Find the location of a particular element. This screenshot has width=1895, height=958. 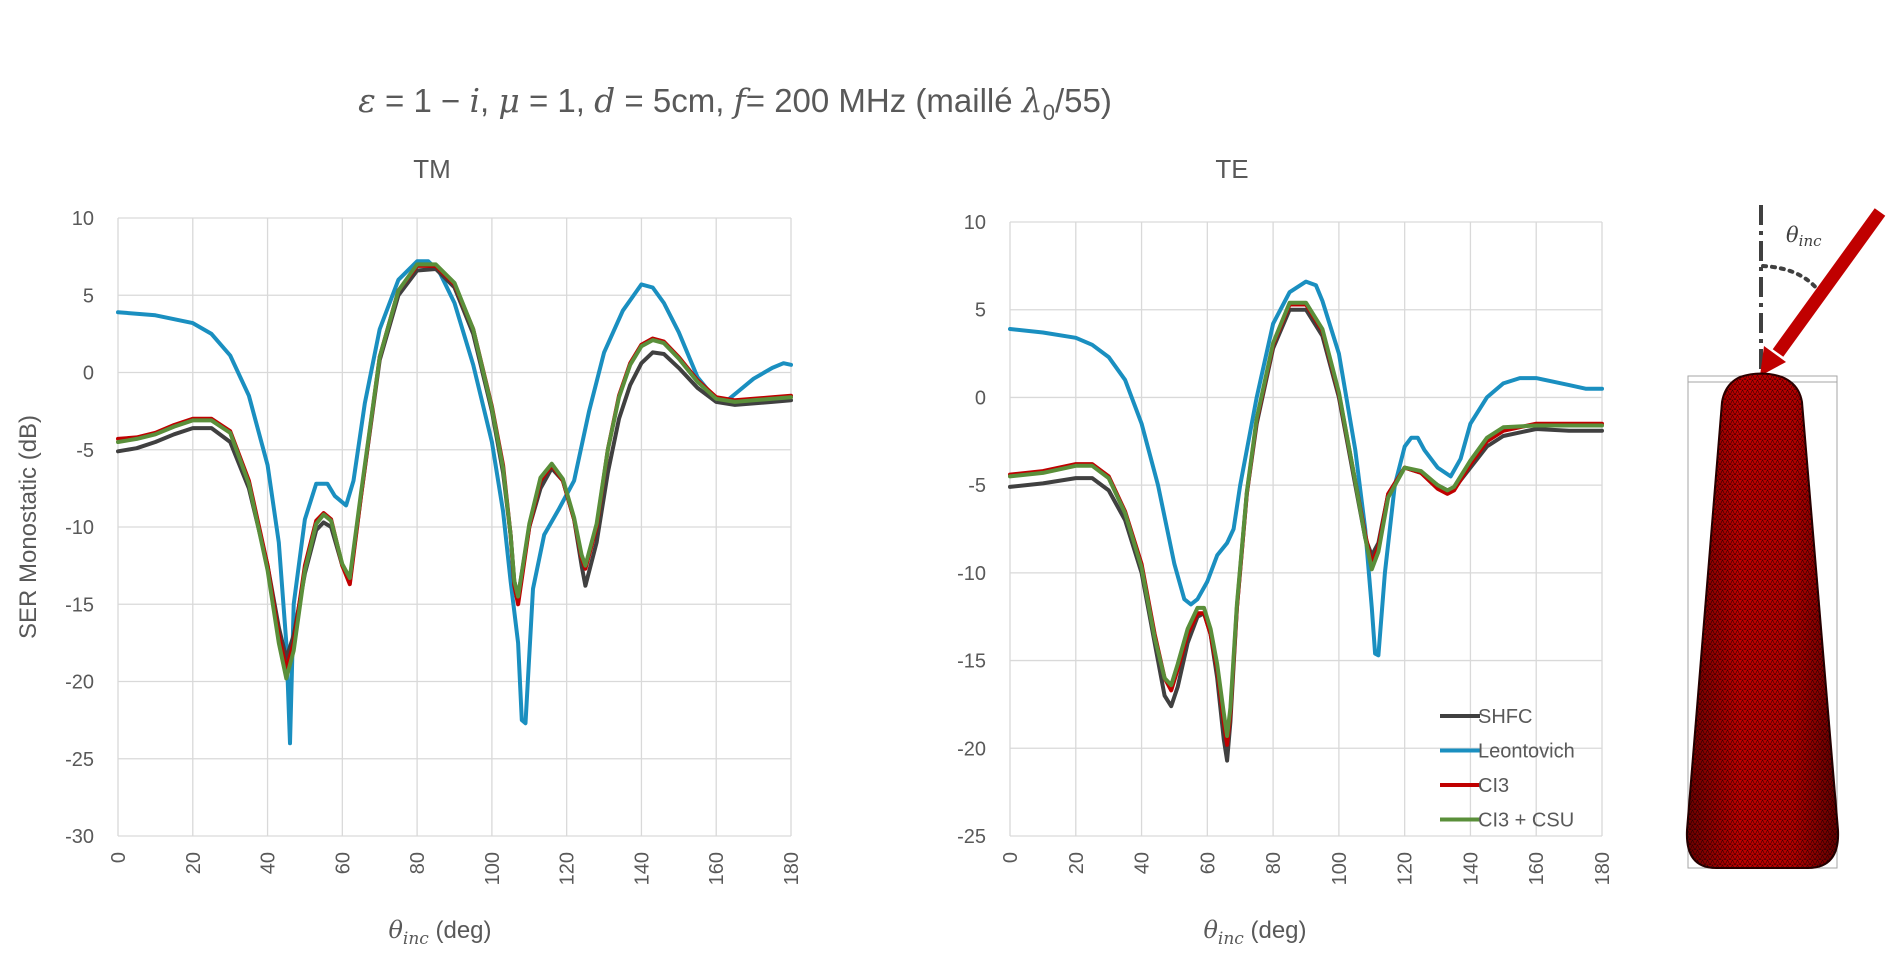

title-part: μ is located at coordinates (508, 100).